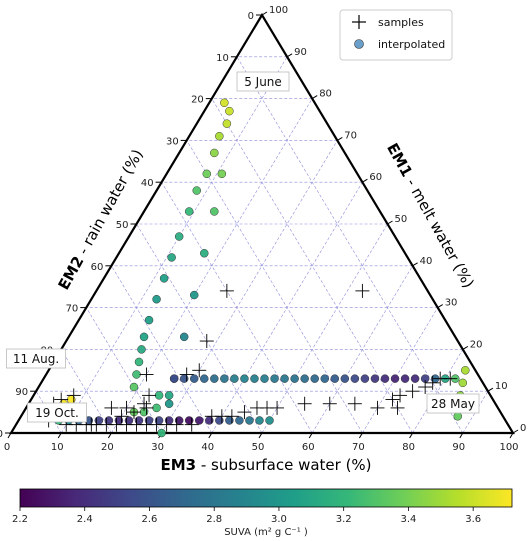 The image size is (532, 541). I want to click on tick-label-bottom: 0, so click(7, 447).